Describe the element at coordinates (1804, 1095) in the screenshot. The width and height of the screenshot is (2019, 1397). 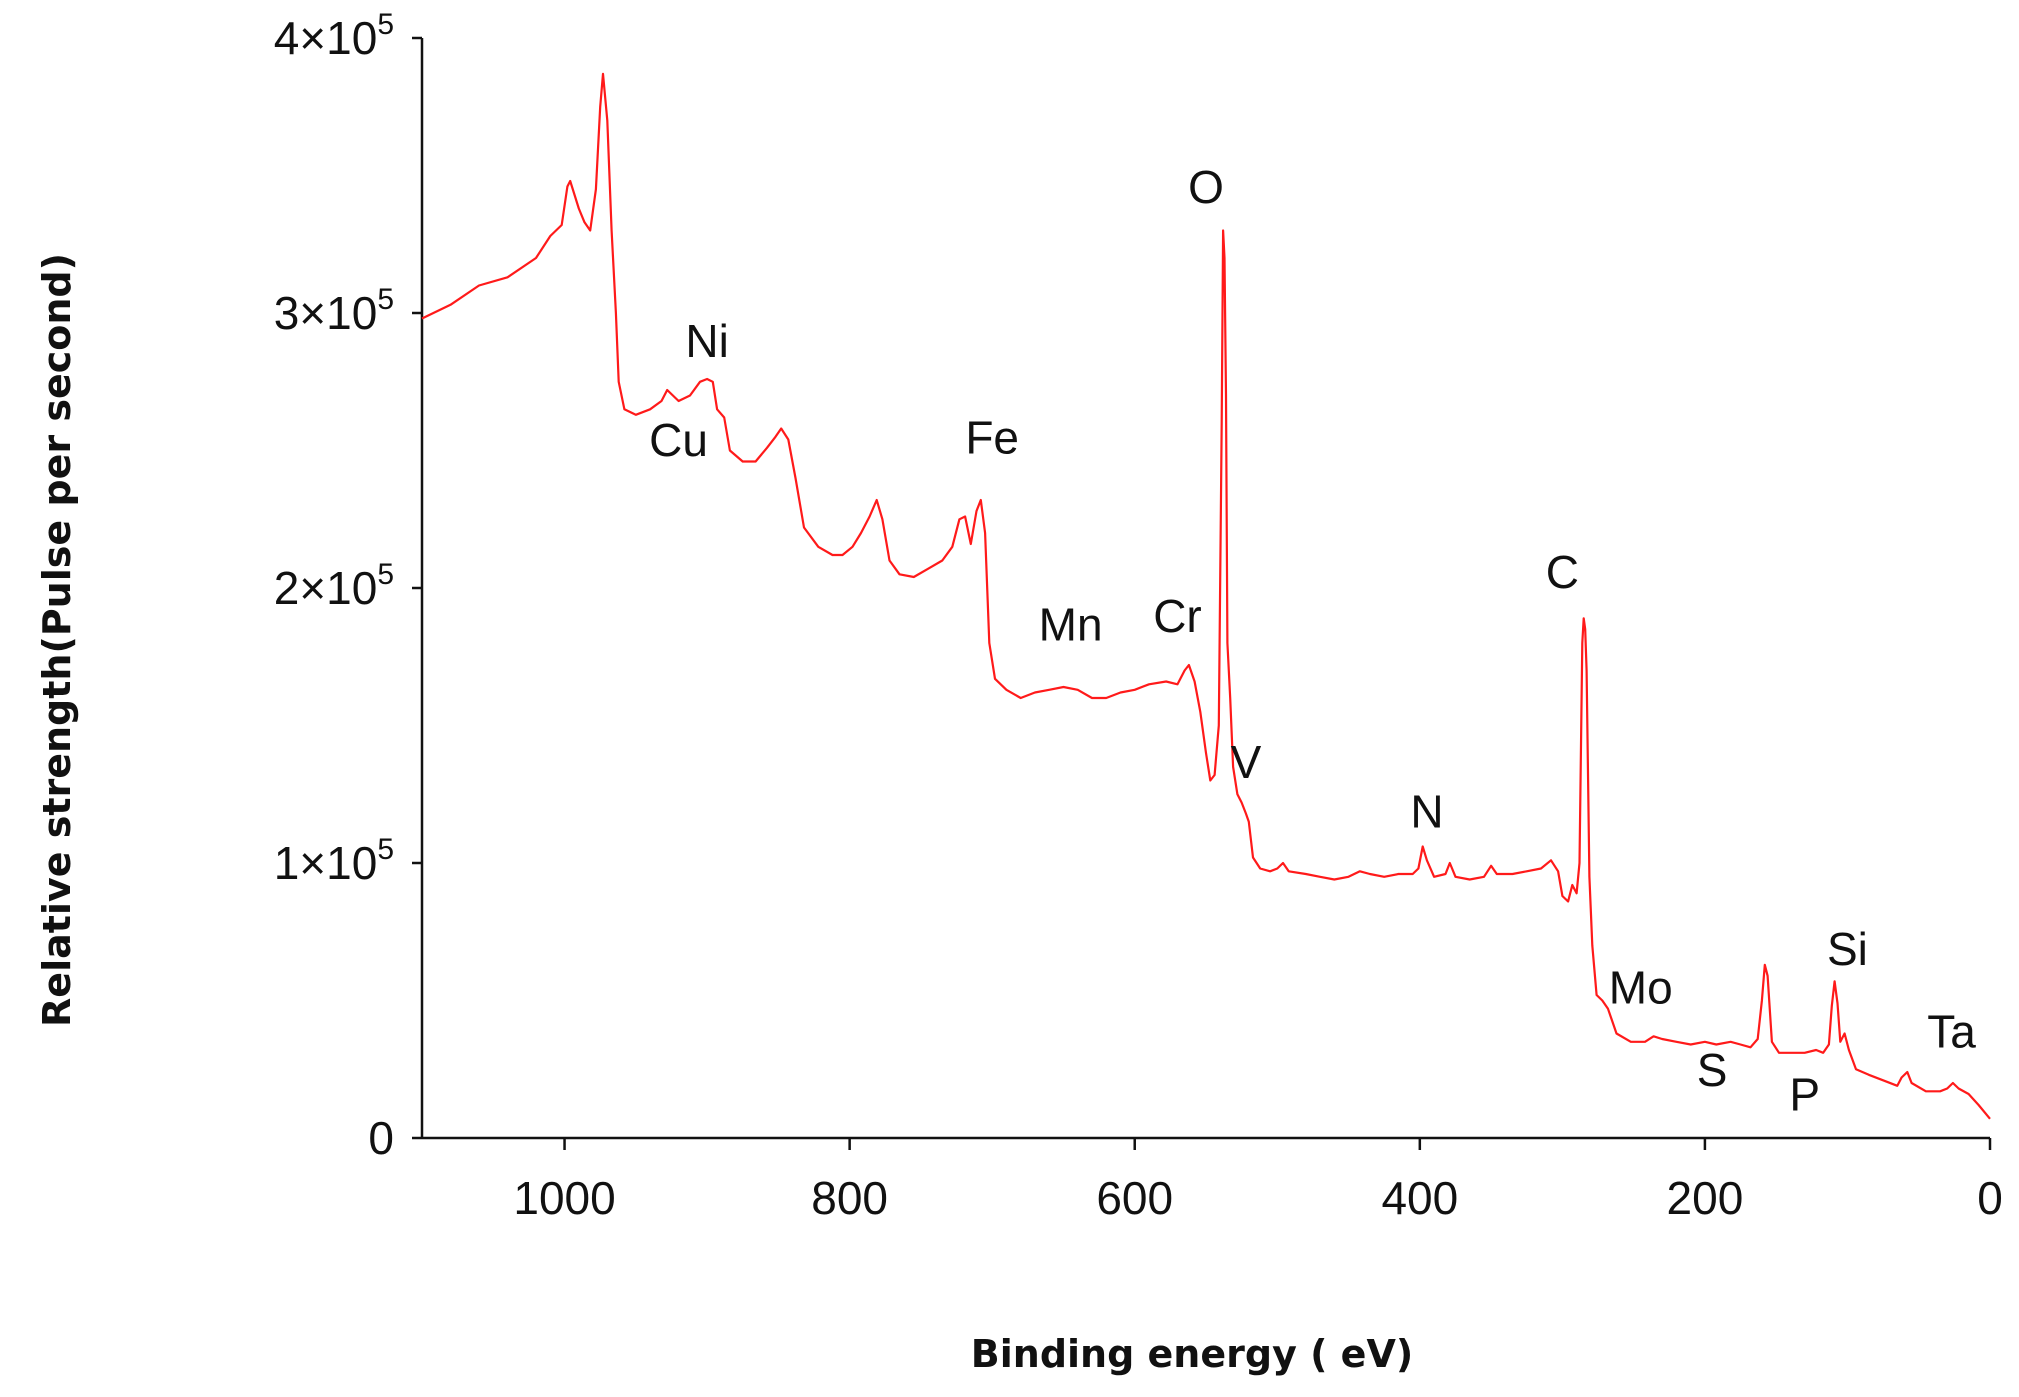
I see `peak-label: P` at that location.